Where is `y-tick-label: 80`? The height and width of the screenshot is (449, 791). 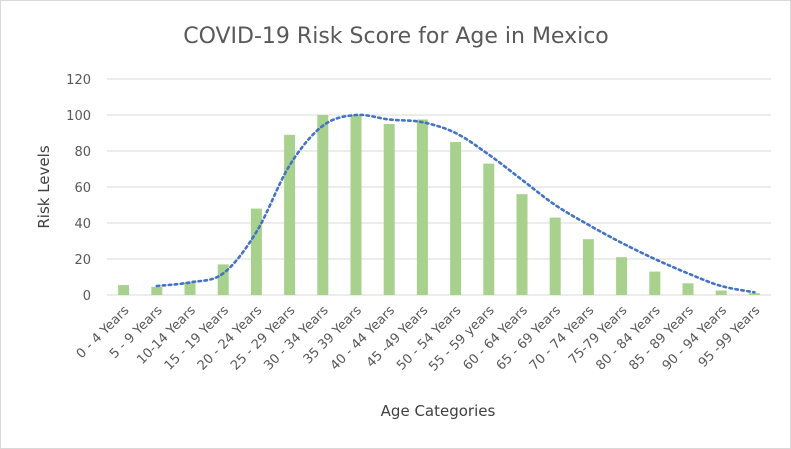 y-tick-label: 80 is located at coordinates (82, 152).